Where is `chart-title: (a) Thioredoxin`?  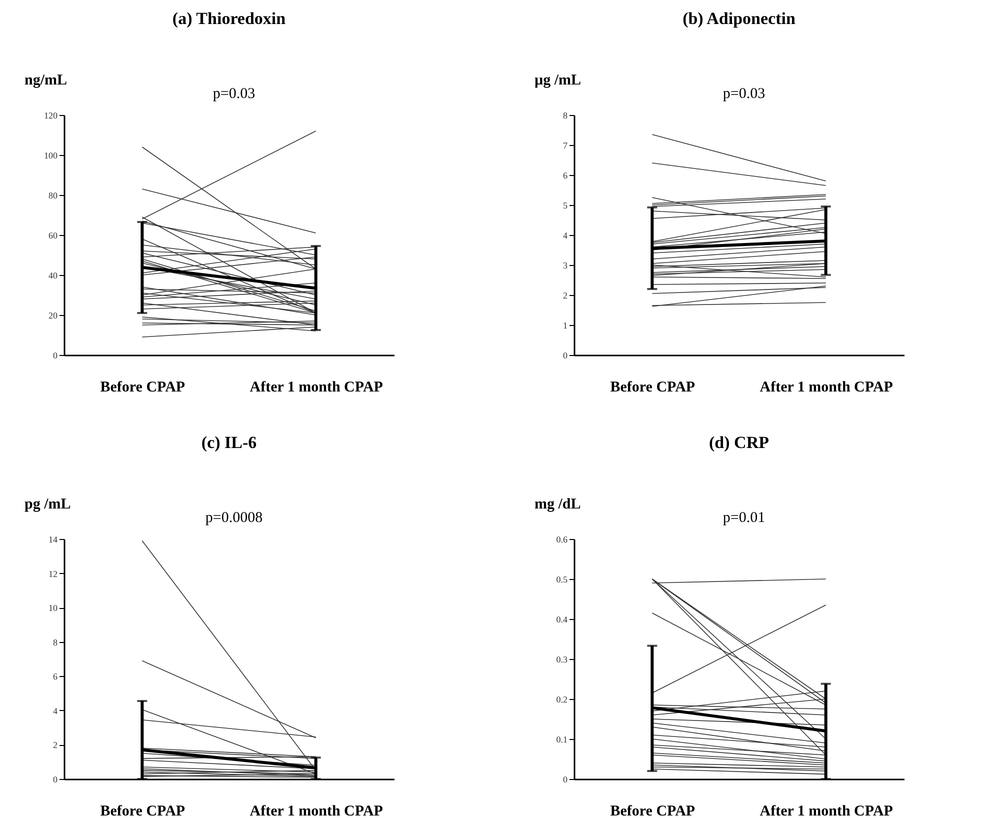
chart-title: (a) Thioredoxin is located at coordinates (229, 18).